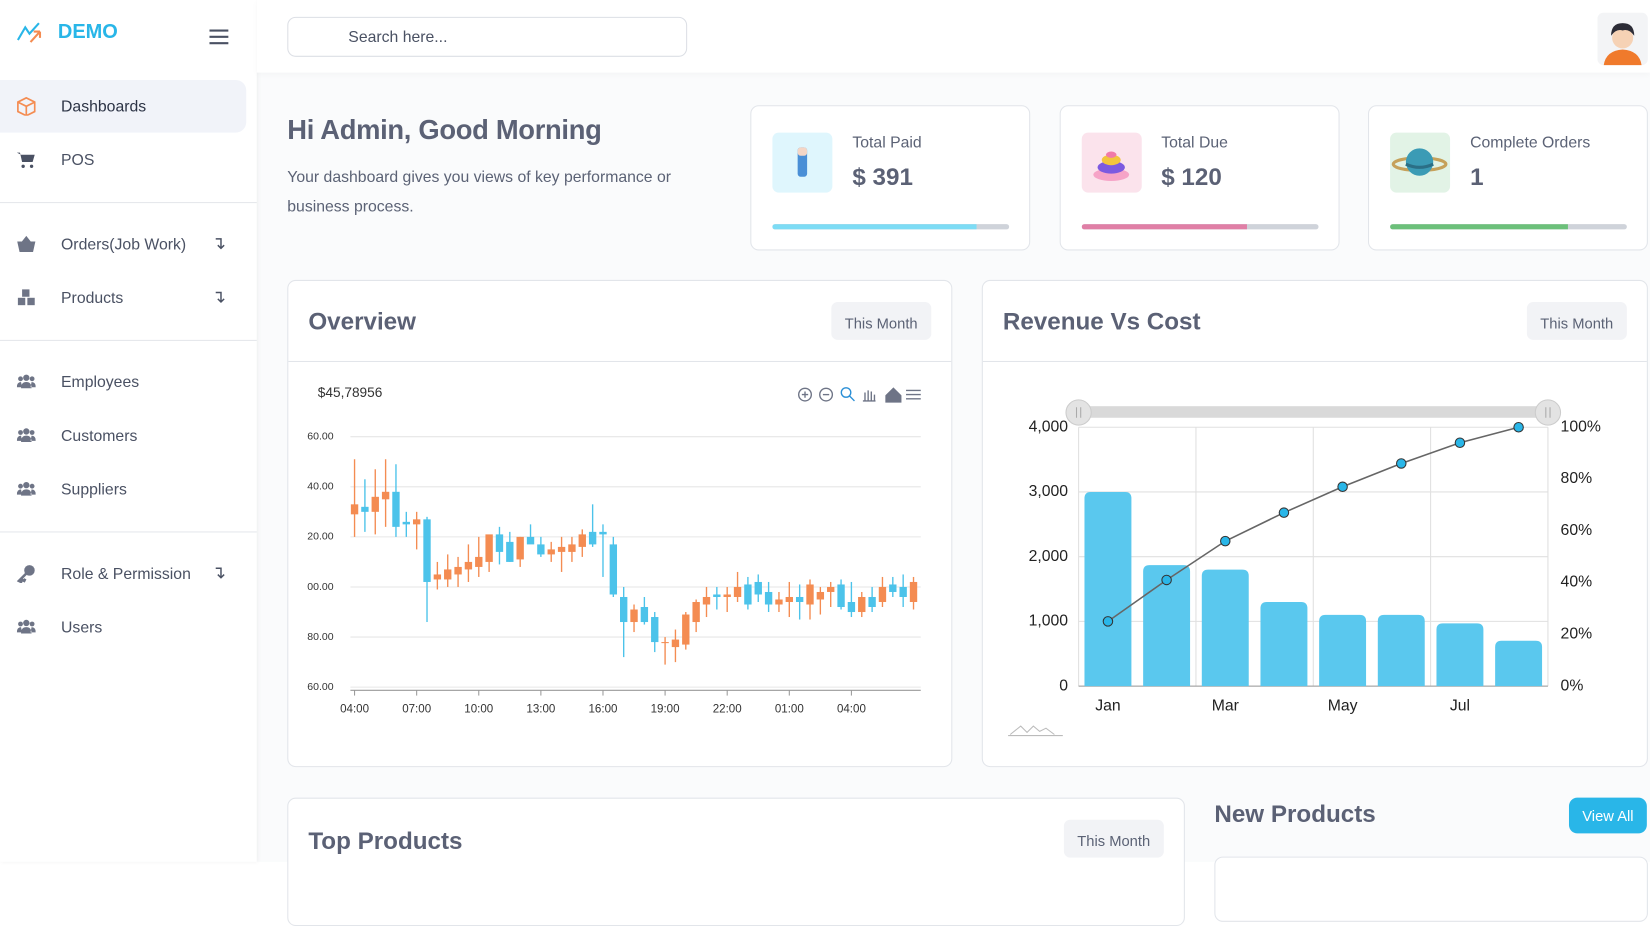  Describe the element at coordinates (123, 160) in the screenshot. I see `menu-item: POS` at that location.